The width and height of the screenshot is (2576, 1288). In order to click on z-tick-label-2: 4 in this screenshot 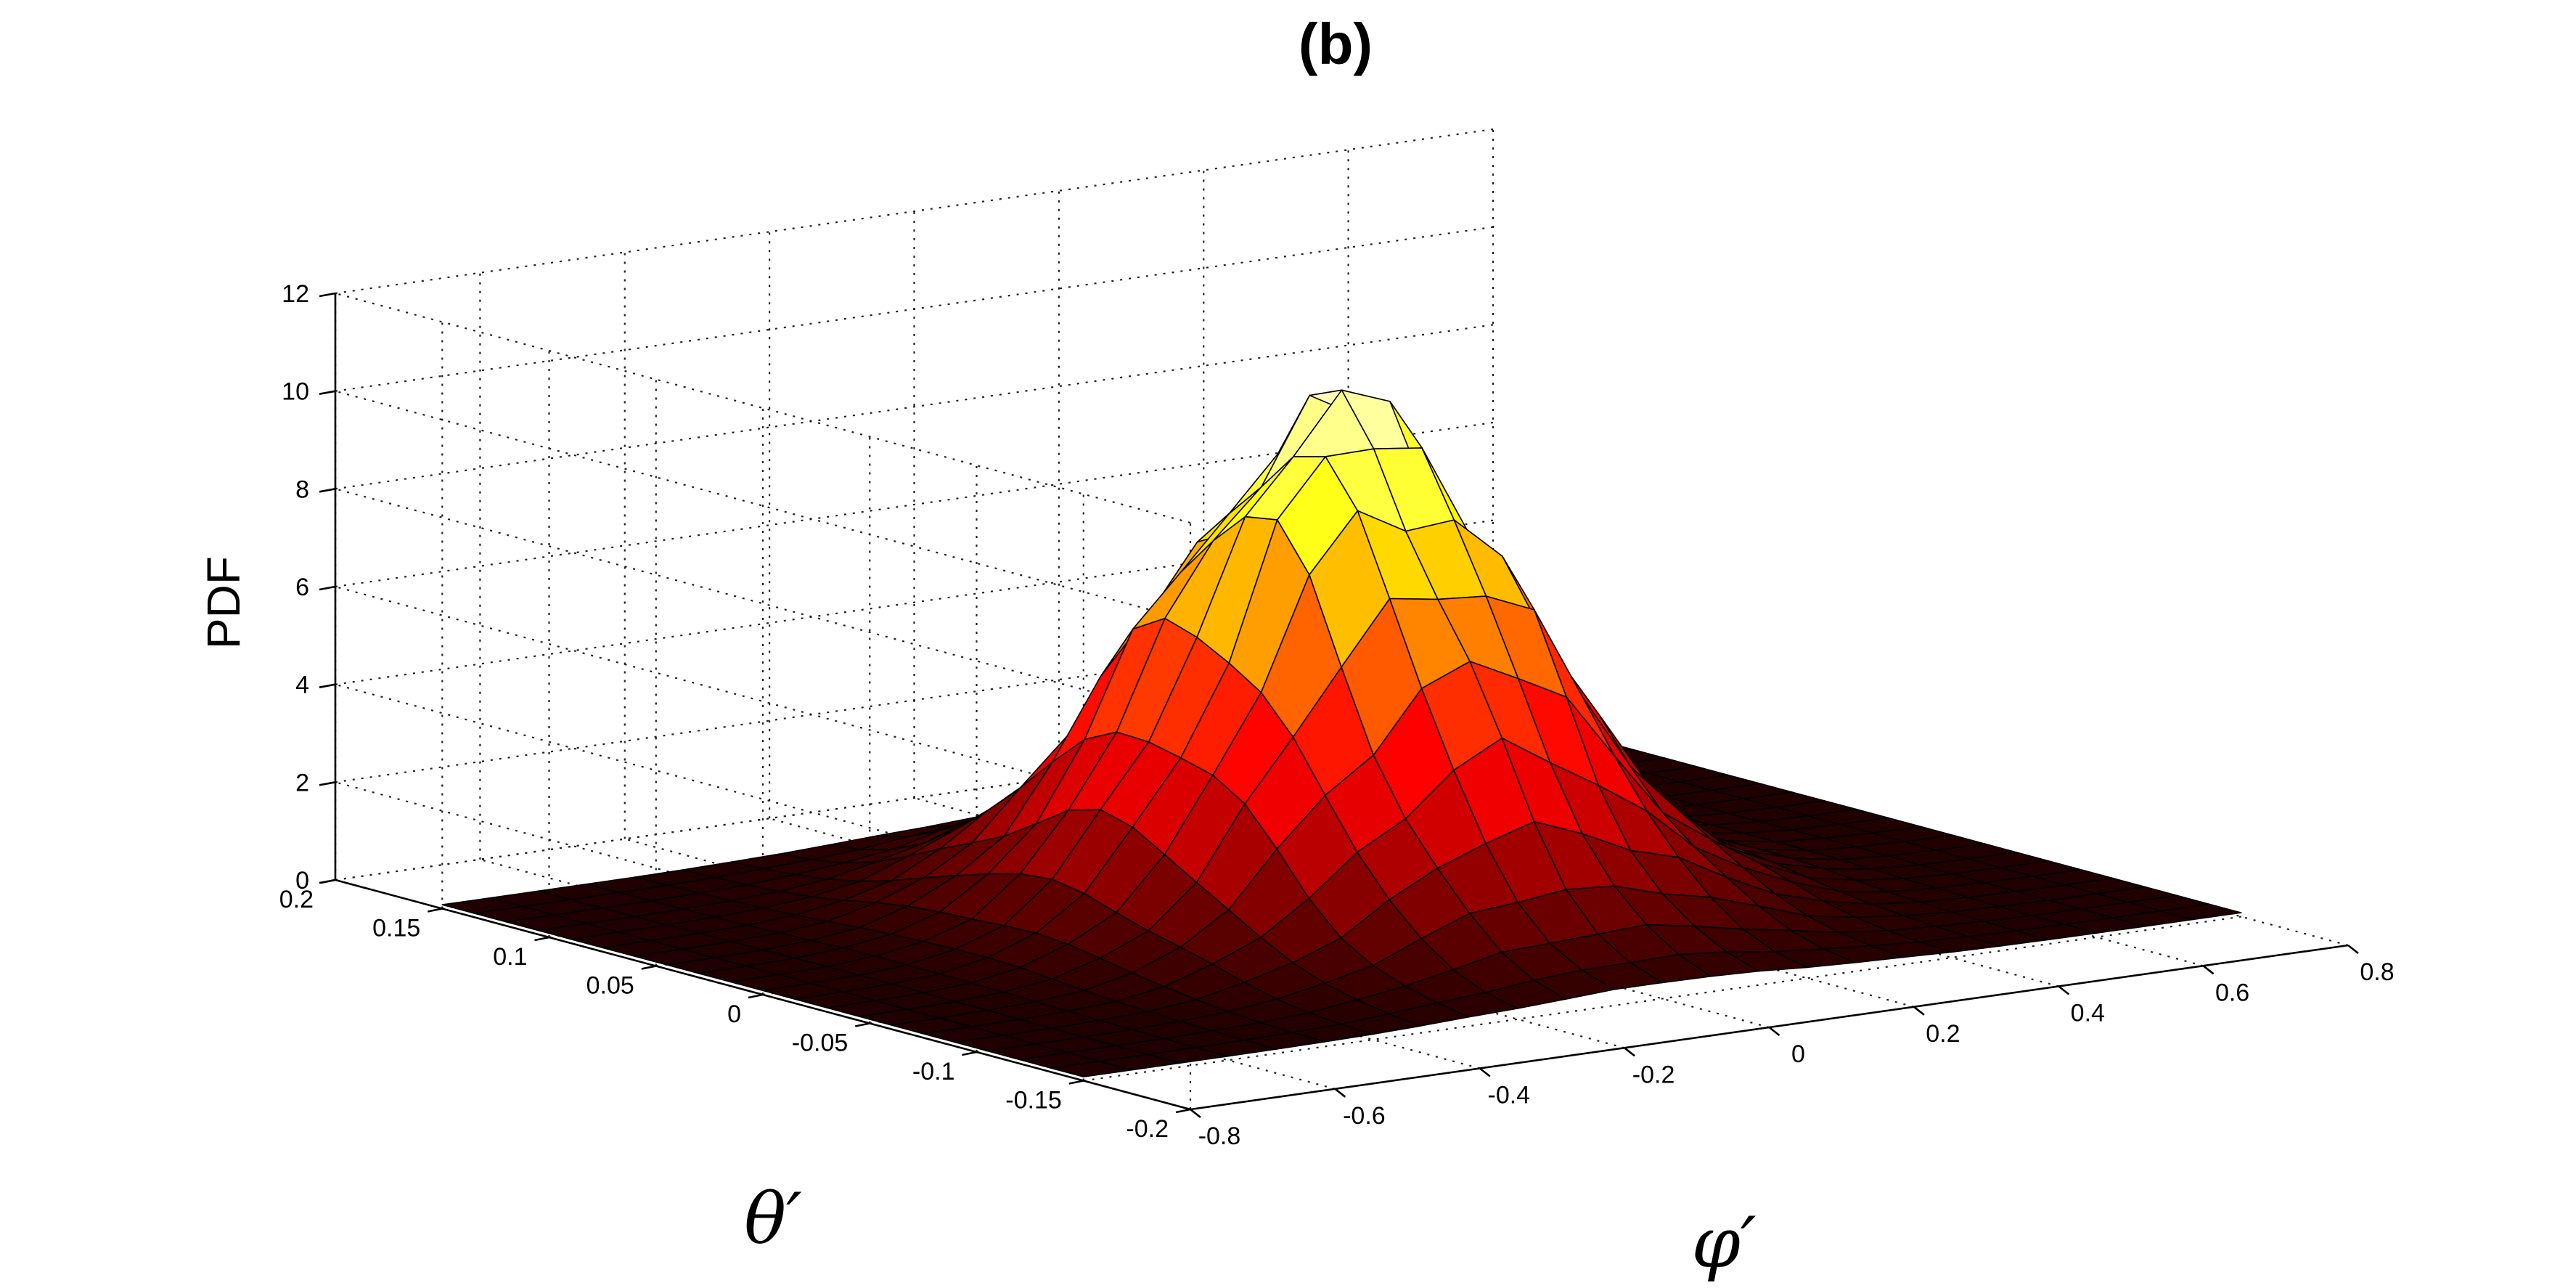, I will do `click(302, 685)`.